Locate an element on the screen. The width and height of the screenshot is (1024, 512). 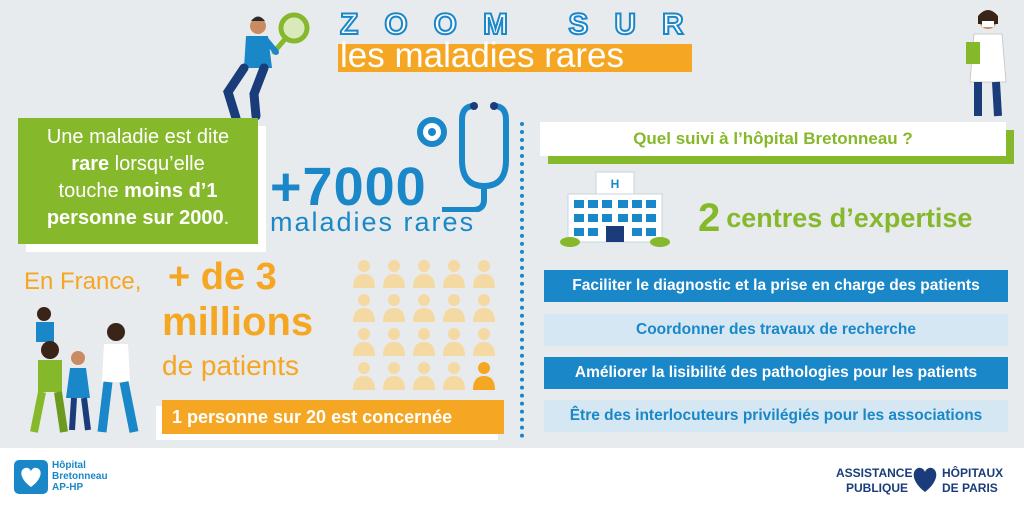
centres-expertise: 2 centres d’expertise is located at coordinates (835, 218).